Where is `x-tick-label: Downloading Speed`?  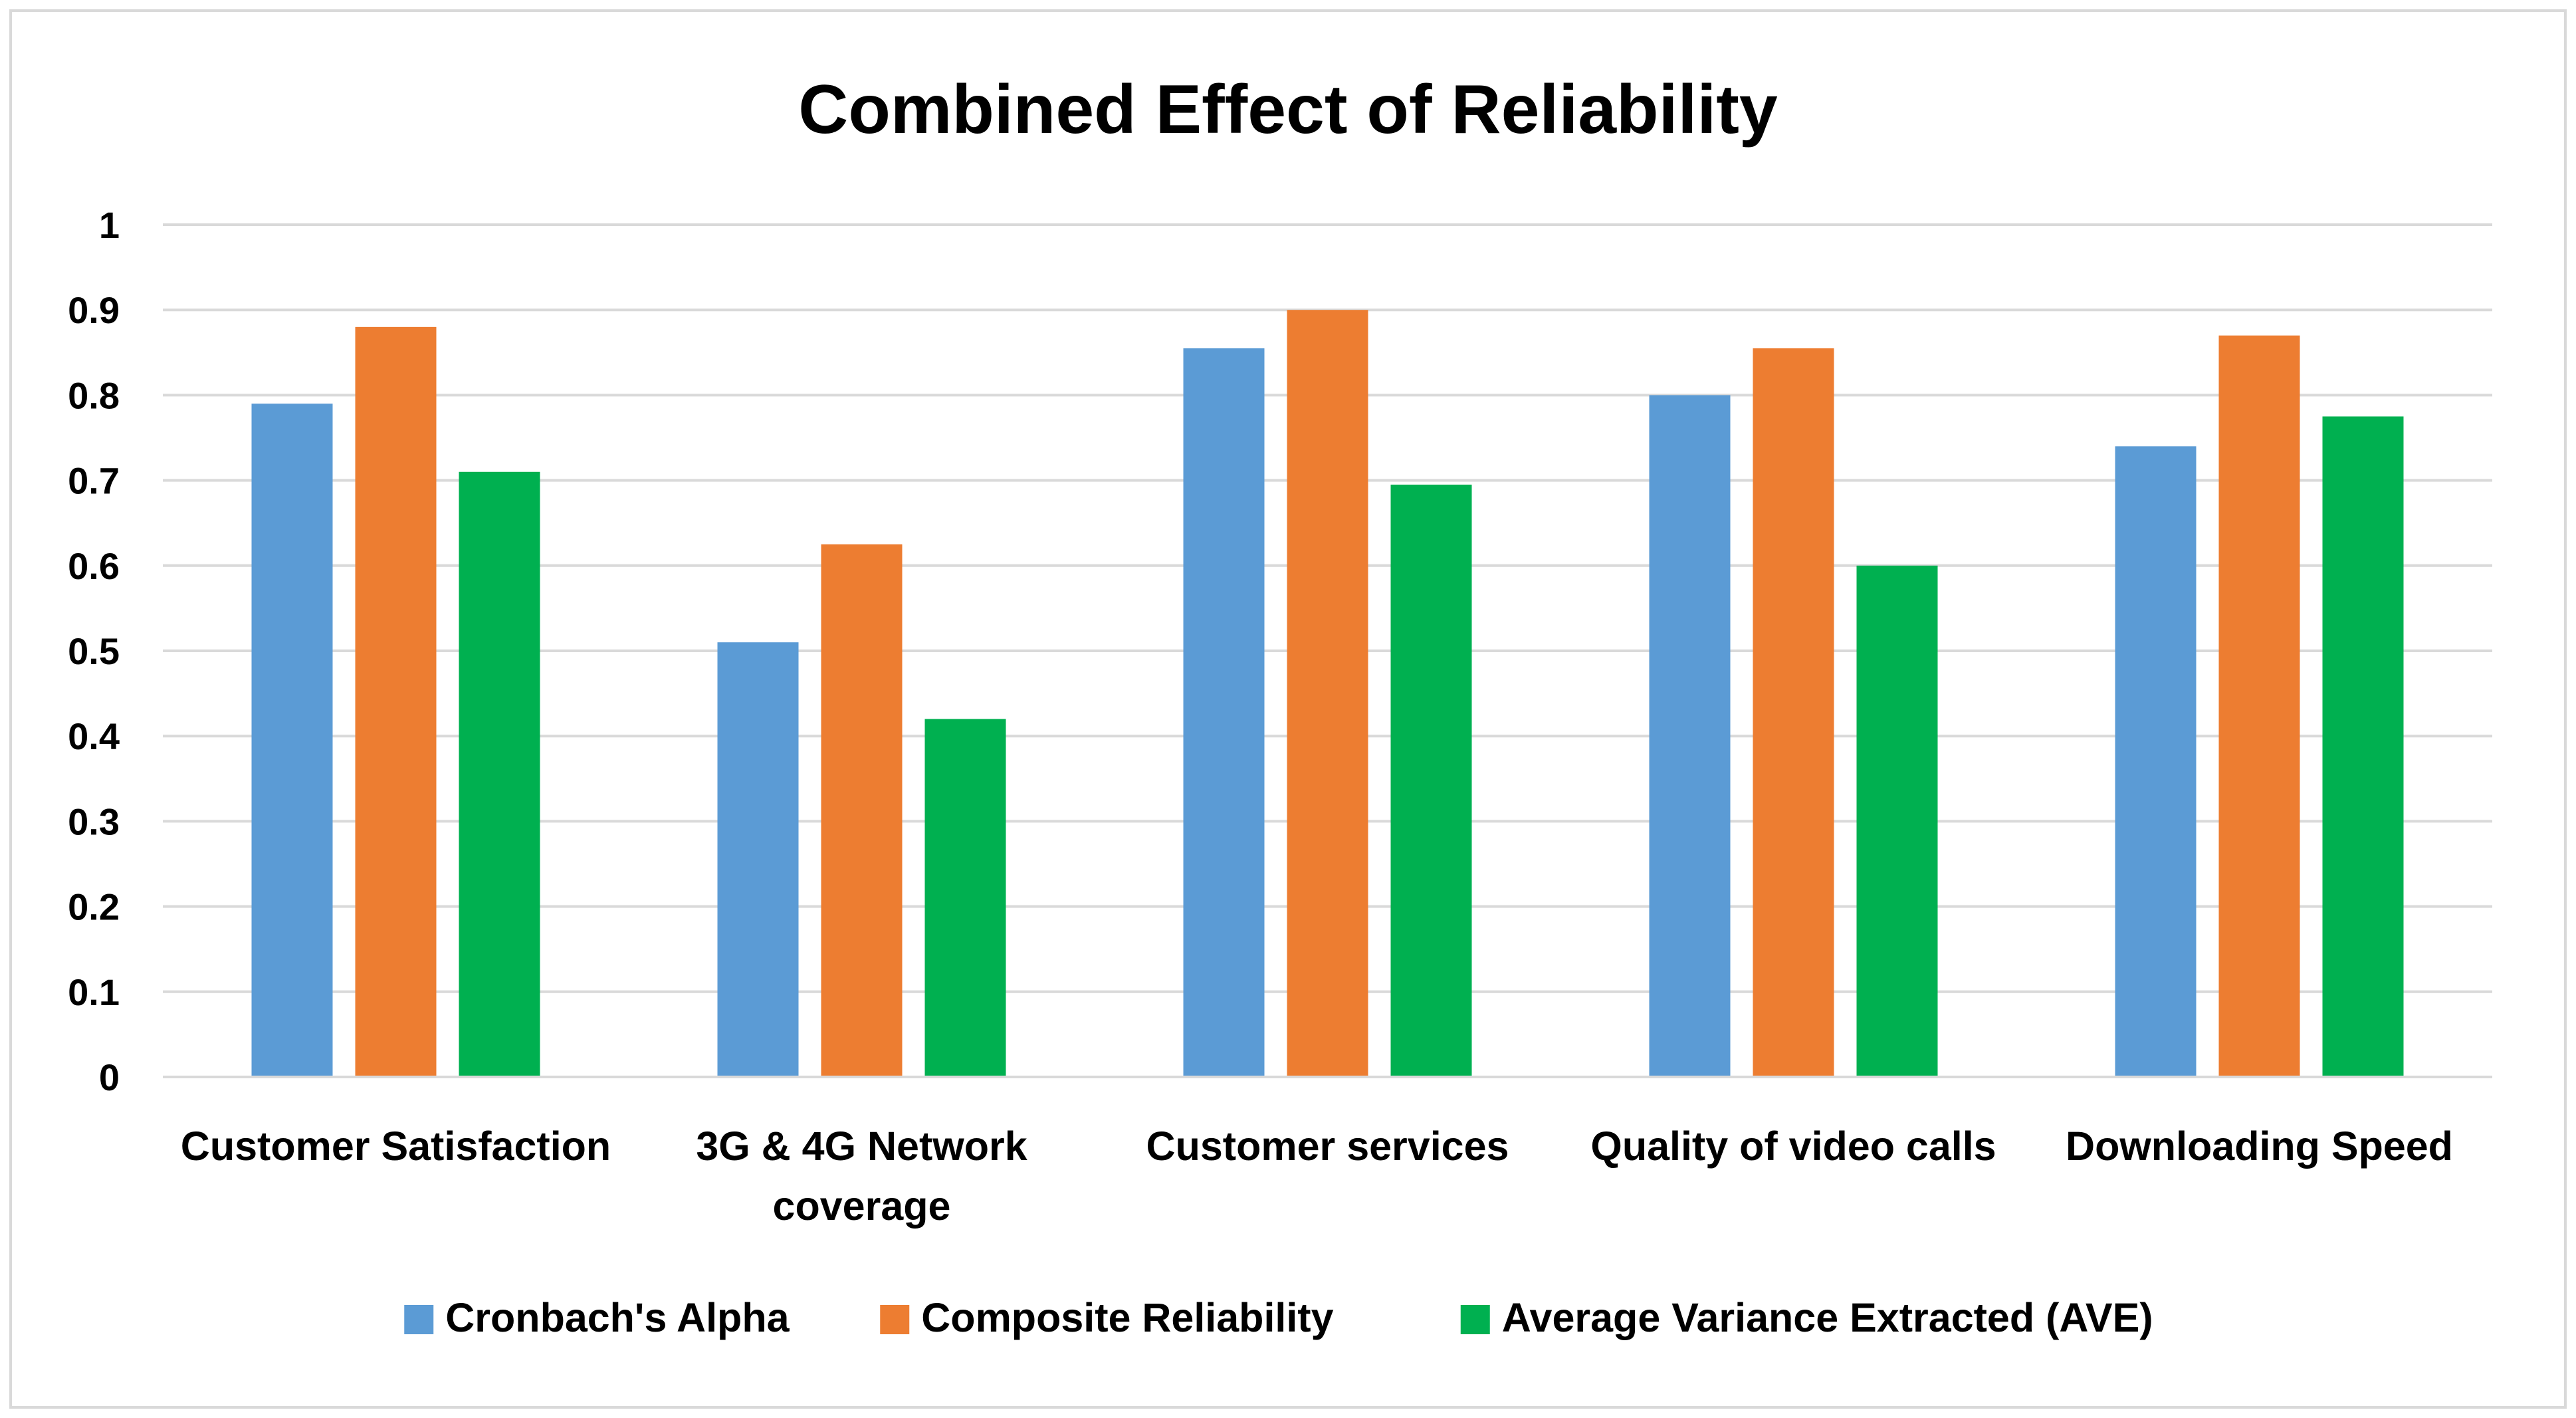 x-tick-label: Downloading Speed is located at coordinates (2259, 1146).